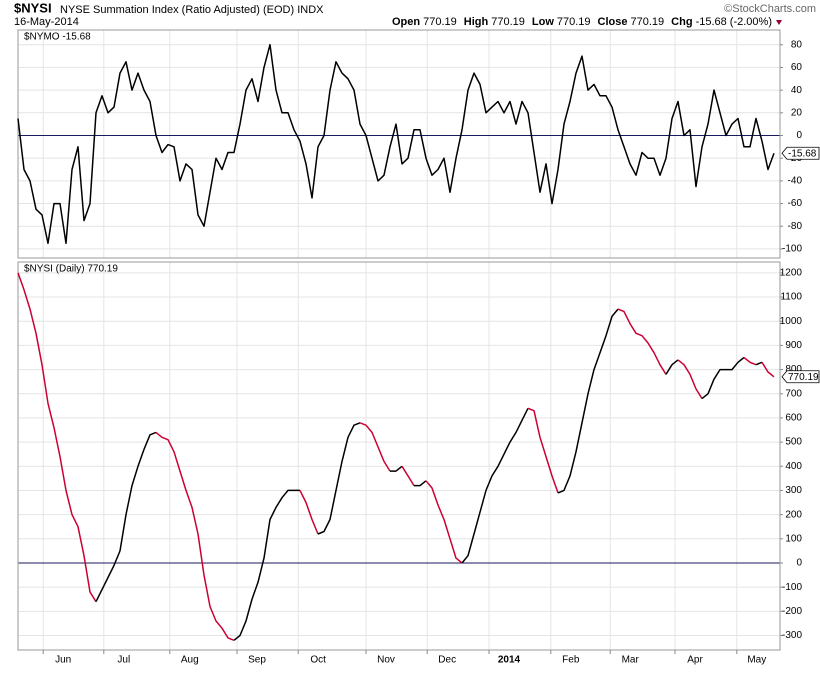 The height and width of the screenshot is (673, 820). I want to click on y-tick-label: 600, so click(793, 418).